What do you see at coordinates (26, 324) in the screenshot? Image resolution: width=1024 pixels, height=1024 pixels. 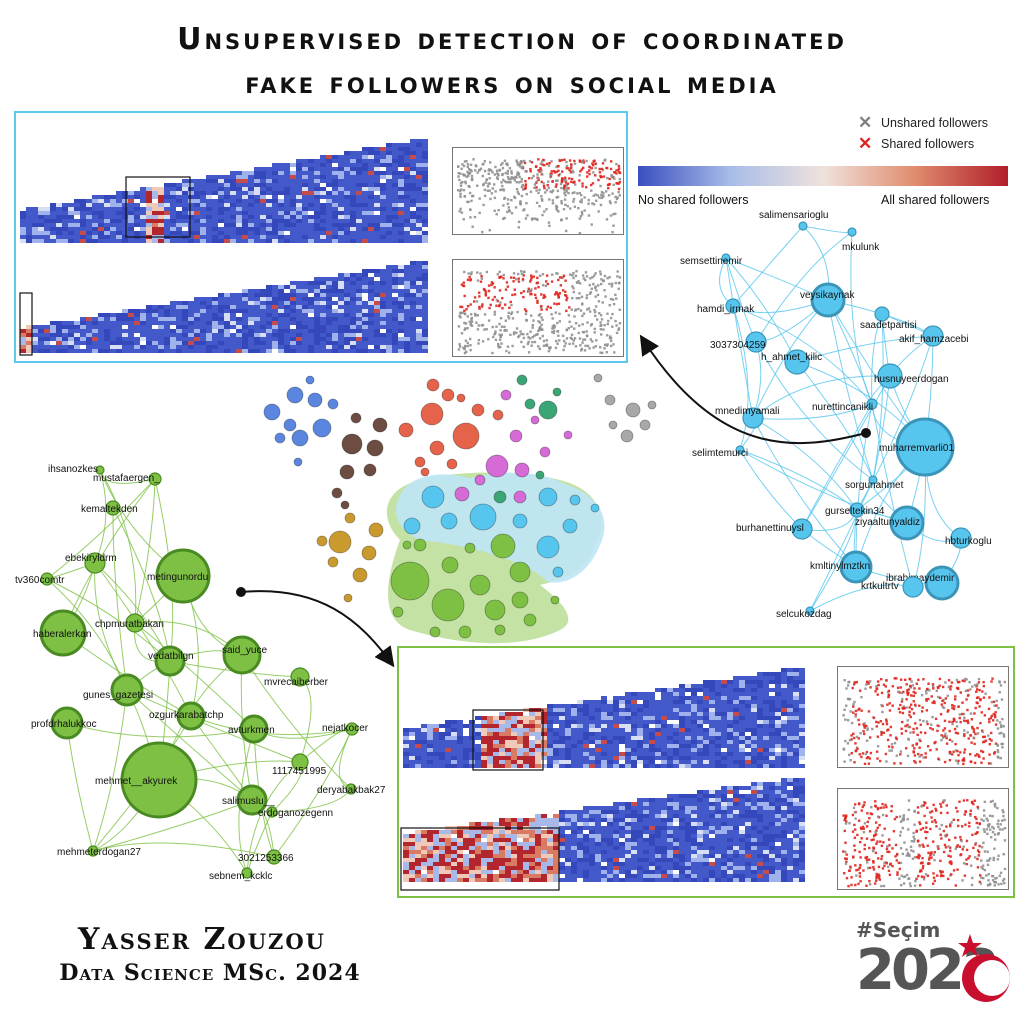 I see `highlight-box` at bounding box center [26, 324].